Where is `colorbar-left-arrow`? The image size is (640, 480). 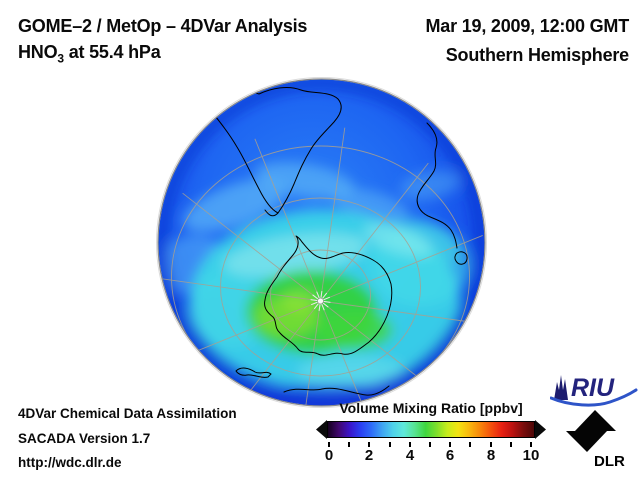
colorbar-left-arrow is located at coordinates (321, 429).